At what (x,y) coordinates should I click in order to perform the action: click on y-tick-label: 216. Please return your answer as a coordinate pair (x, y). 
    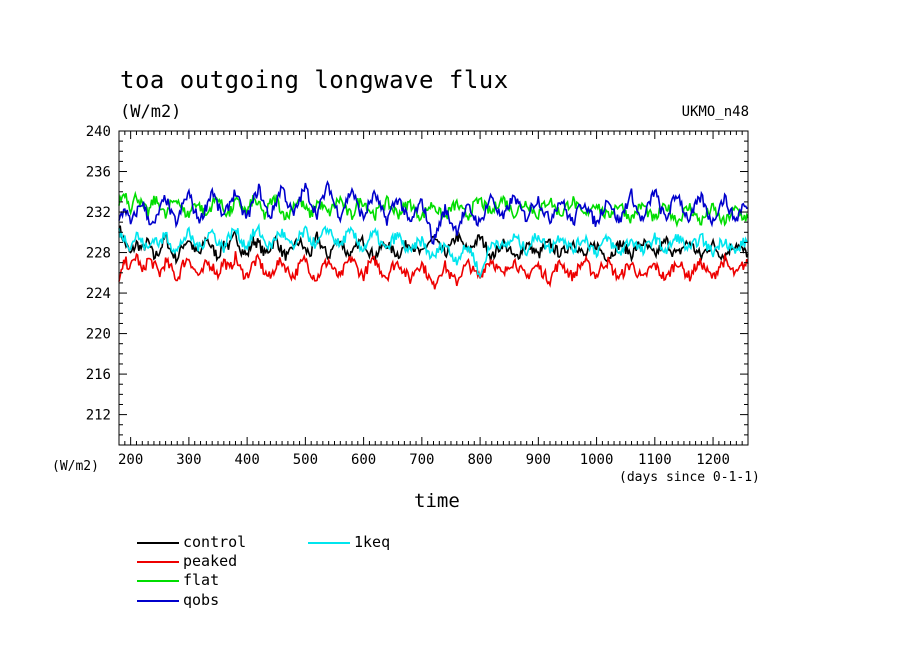
    Looking at the image, I should click on (98, 375).